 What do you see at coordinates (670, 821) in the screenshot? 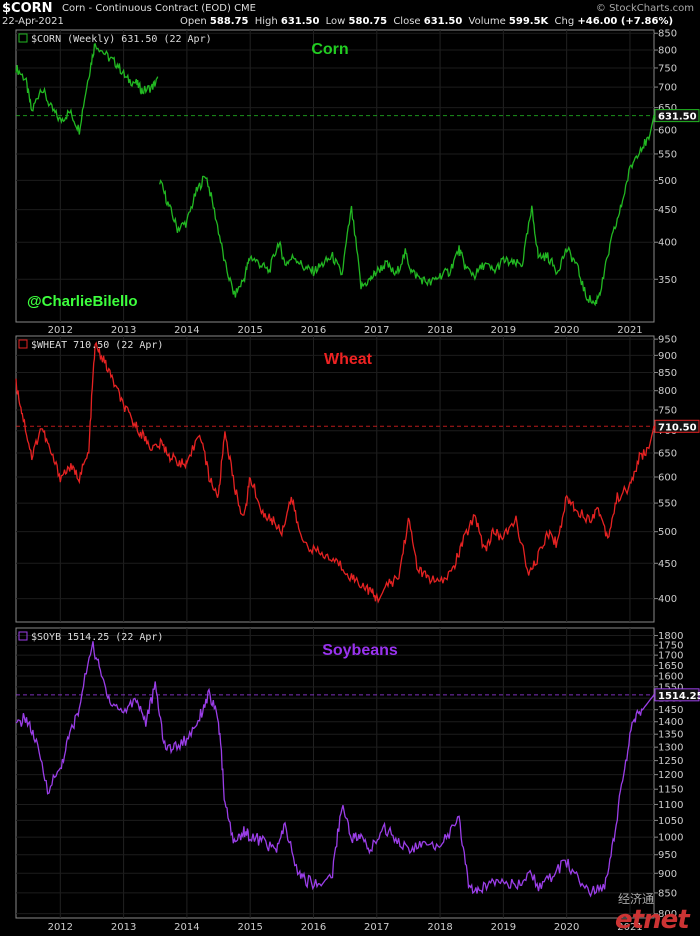
I see `y-tick-label: 1050` at bounding box center [670, 821].